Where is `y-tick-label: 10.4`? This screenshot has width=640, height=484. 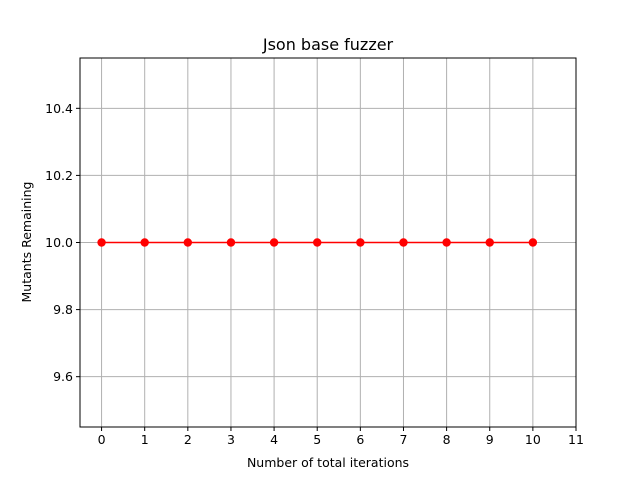 y-tick-label: 10.4 is located at coordinates (59, 108).